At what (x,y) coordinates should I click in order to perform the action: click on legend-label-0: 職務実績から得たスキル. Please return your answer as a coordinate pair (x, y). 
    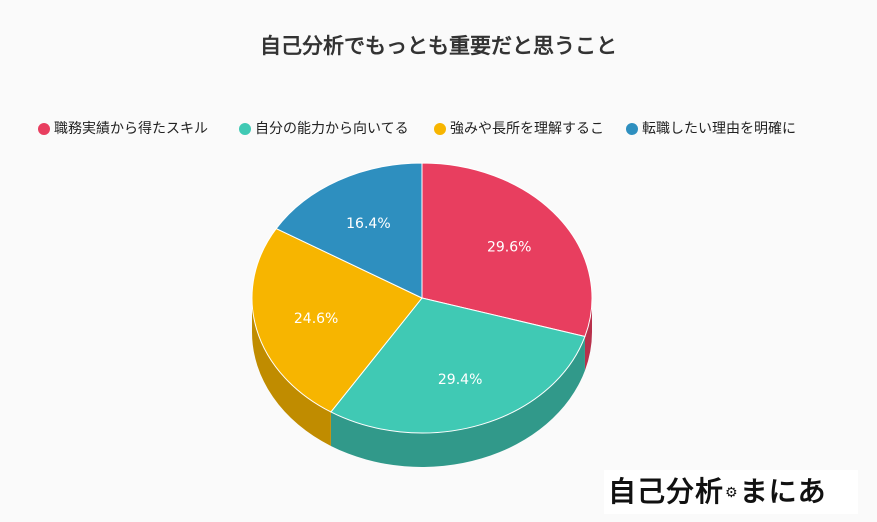
    Looking at the image, I should click on (131, 129).